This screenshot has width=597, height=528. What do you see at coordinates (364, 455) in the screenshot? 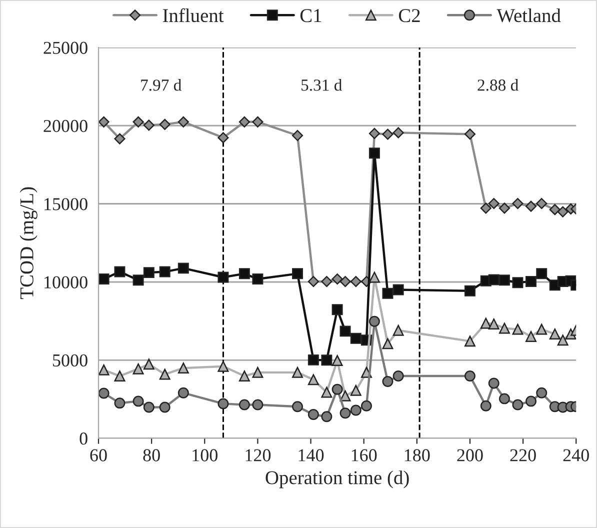
I see `x-tick-label: 160` at bounding box center [364, 455].